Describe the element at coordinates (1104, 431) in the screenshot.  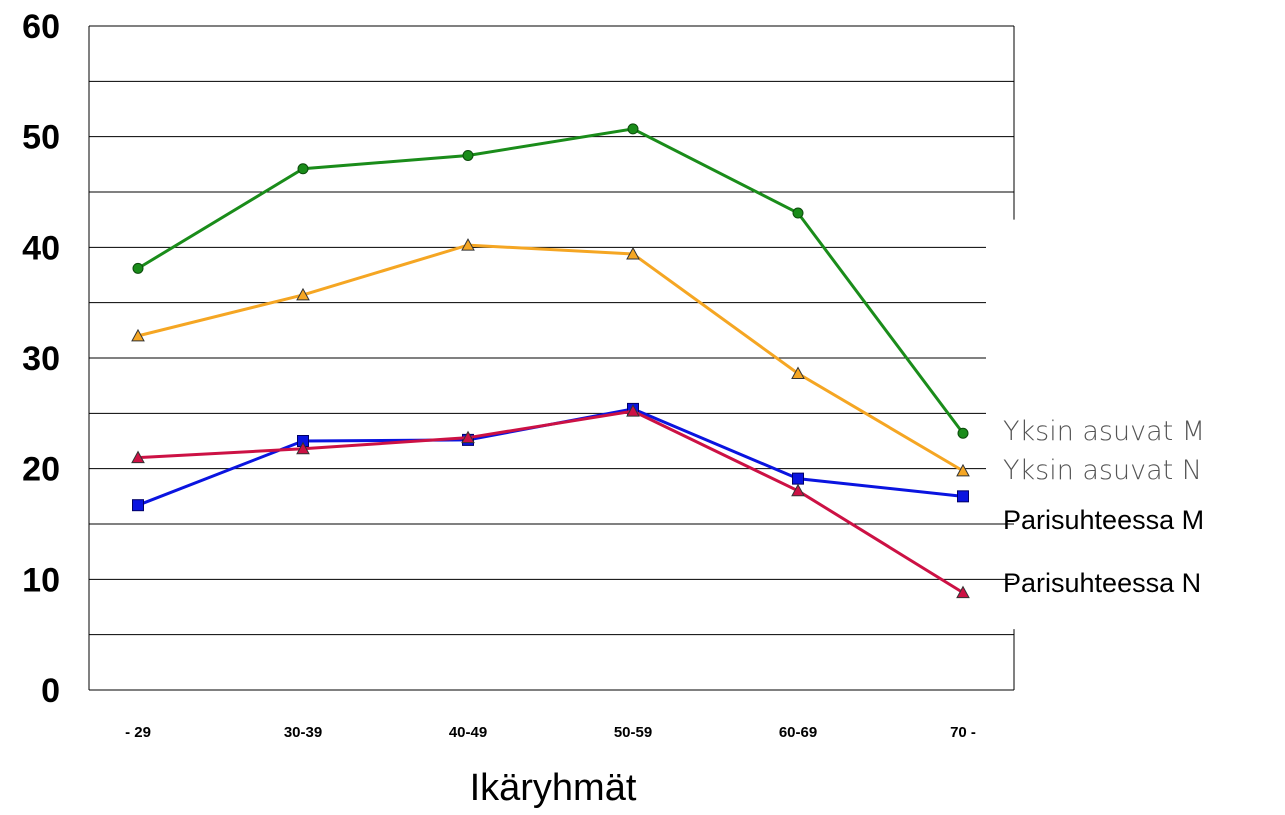
I see `legend-entry: Yksin asuvat M` at that location.